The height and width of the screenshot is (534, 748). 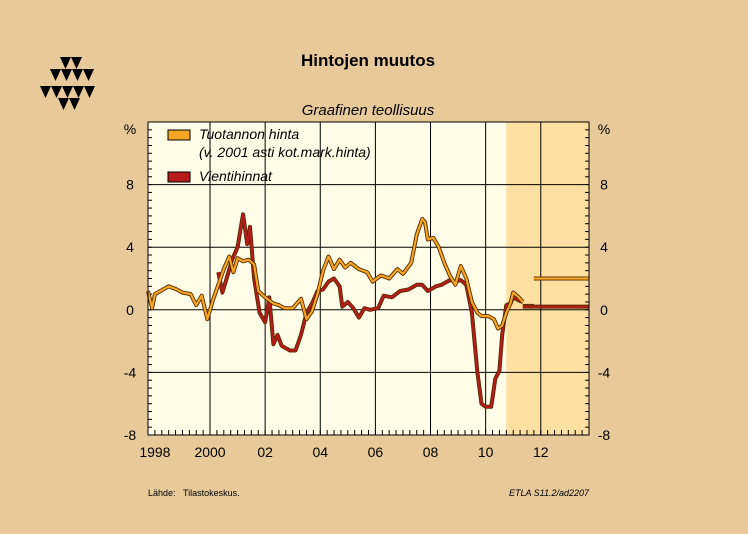 What do you see at coordinates (130, 129) in the screenshot?
I see `y-axis-unit-left: %` at bounding box center [130, 129].